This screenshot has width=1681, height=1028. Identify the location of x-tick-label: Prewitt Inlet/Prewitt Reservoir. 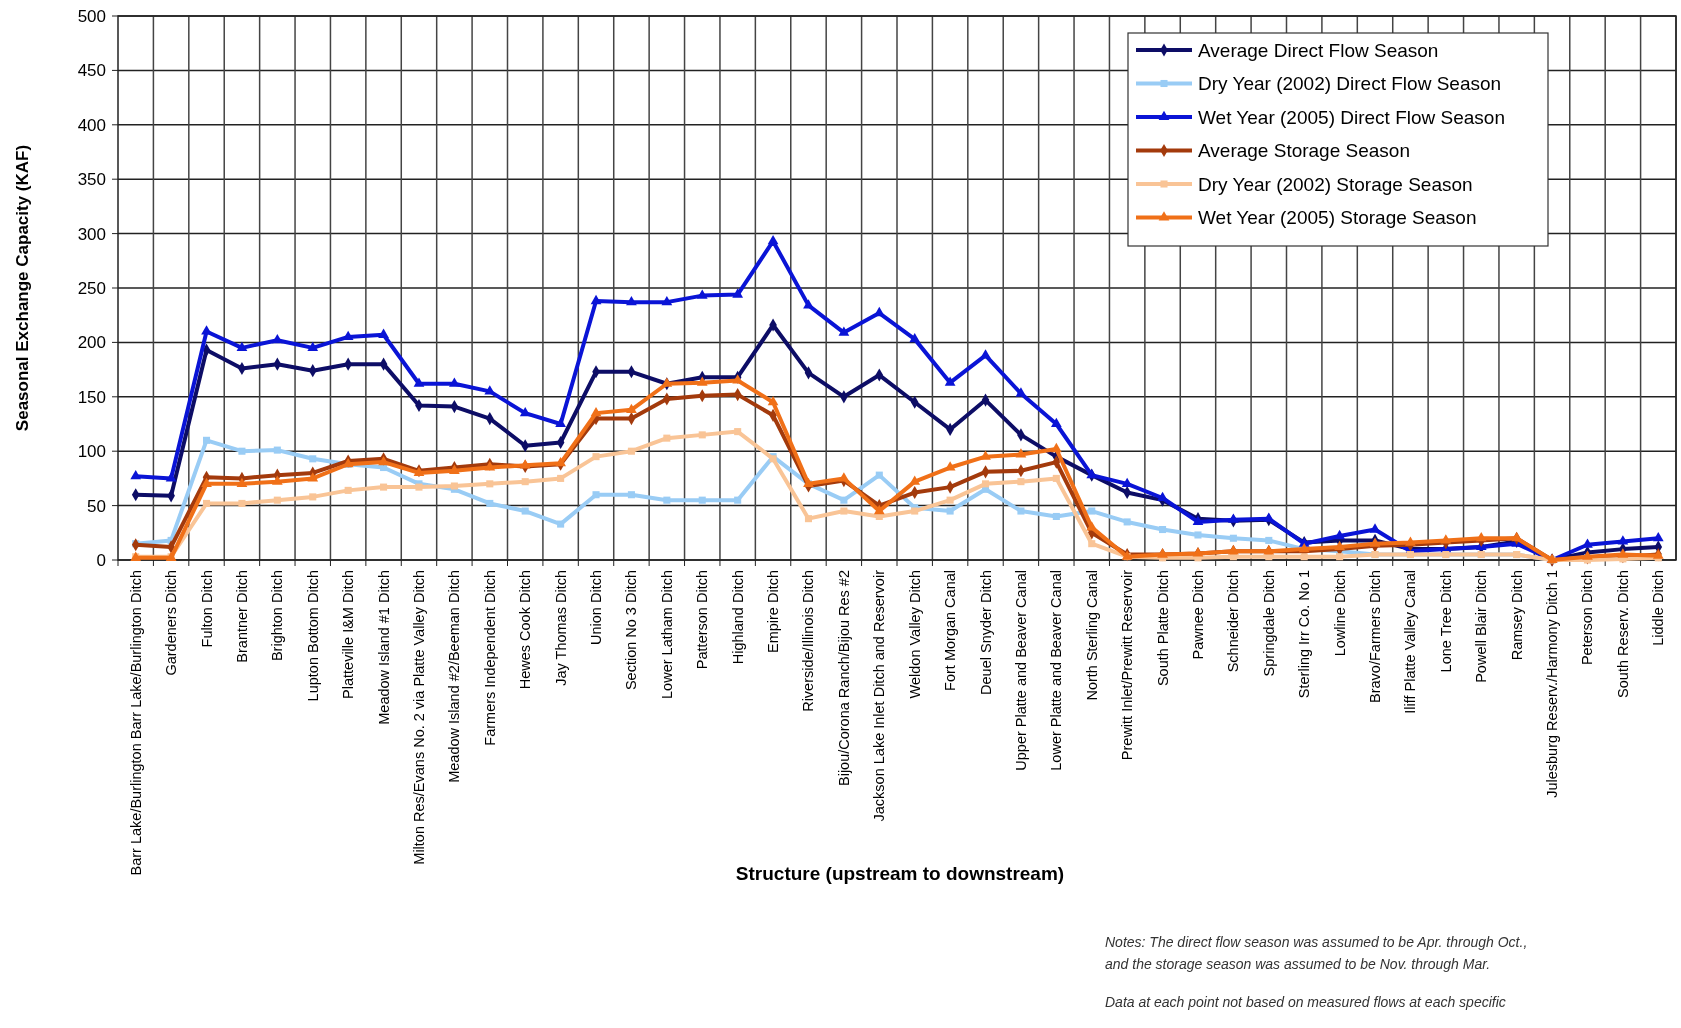
(1127, 665).